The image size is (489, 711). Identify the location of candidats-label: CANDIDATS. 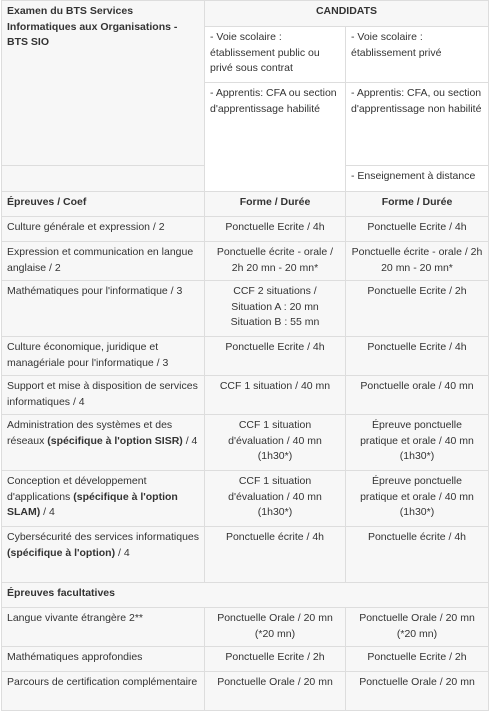
(346, 13).